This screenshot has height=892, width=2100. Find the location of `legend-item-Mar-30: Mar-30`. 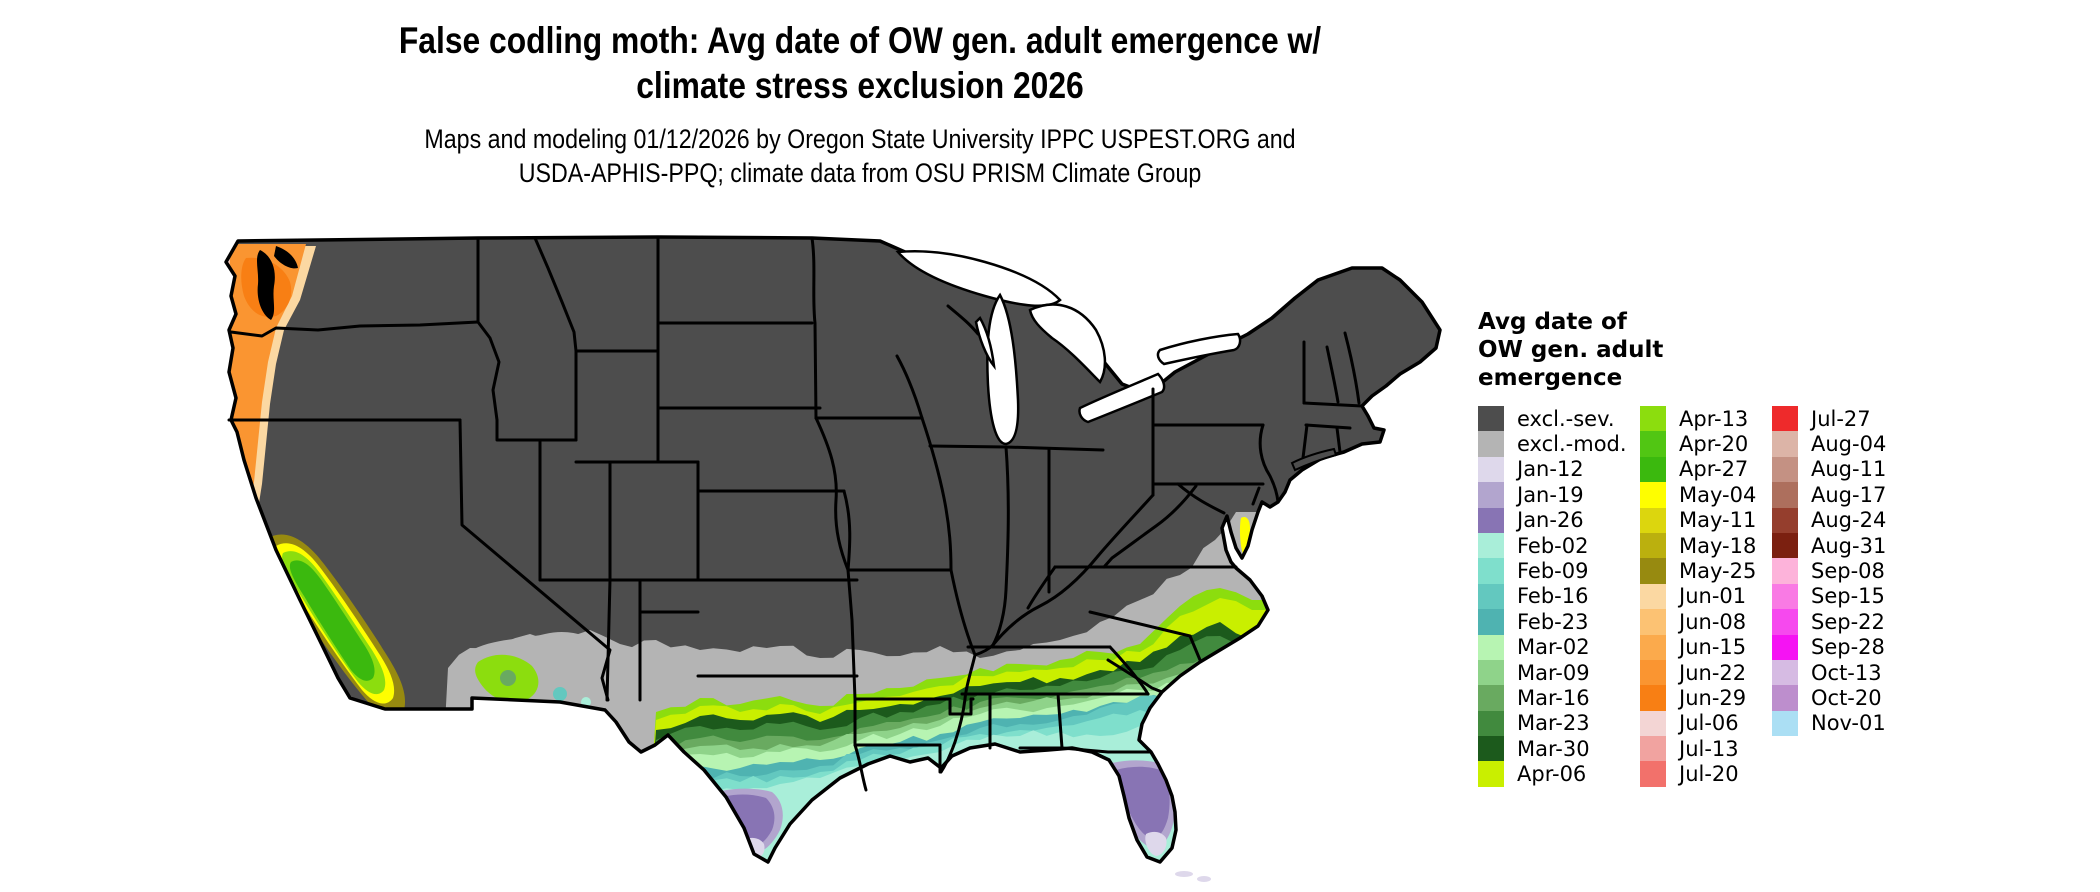

legend-item-Mar-30: Mar-30 is located at coordinates (1552, 749).